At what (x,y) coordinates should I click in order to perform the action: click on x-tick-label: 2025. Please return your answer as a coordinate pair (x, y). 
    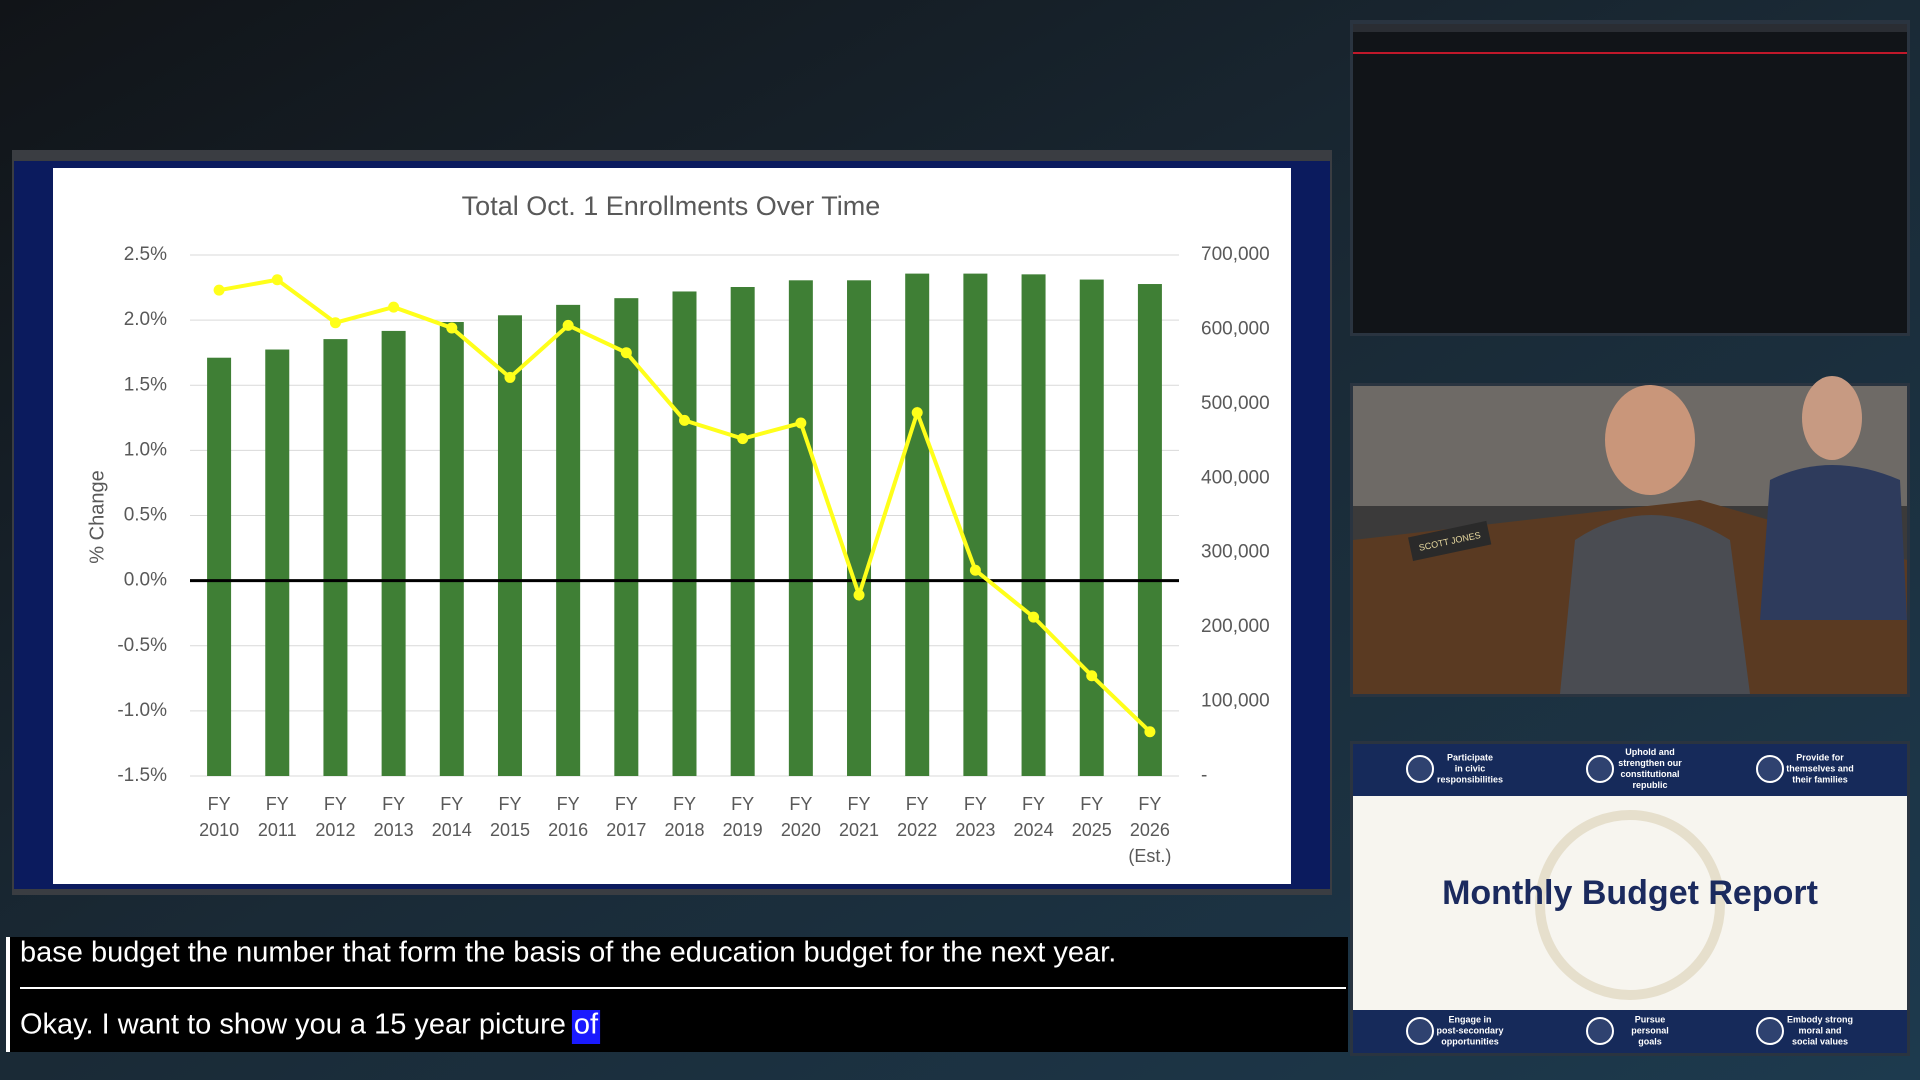
    Looking at the image, I should click on (1092, 830).